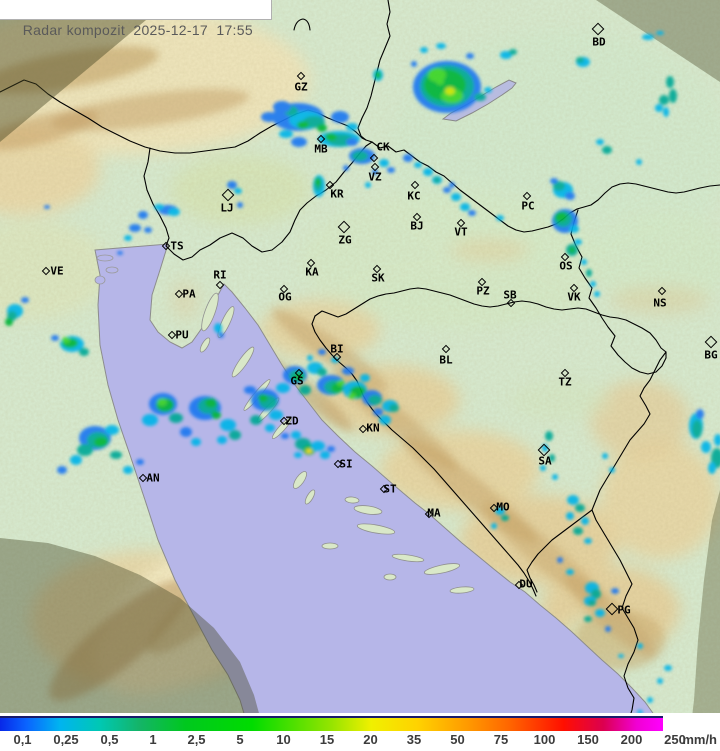  I want to click on legend-tick-label: 15, so click(327, 739).